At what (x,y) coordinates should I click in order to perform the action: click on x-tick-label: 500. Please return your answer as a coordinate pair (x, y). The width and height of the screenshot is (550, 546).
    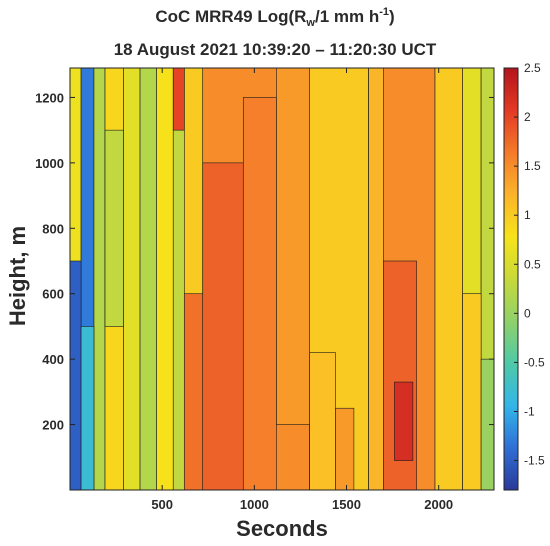
    Looking at the image, I should click on (162, 504).